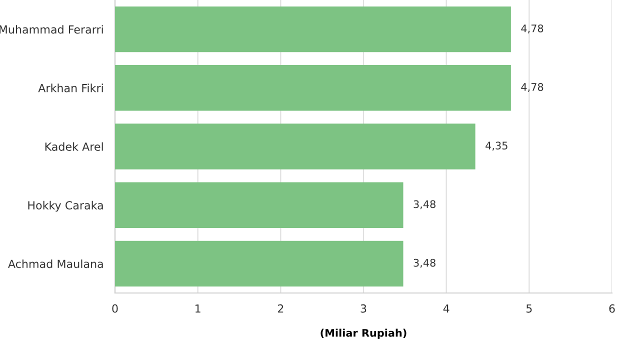 Image resolution: width=620 pixels, height=348 pixels. I want to click on x-axis-title: (Miliar Rupiah), so click(363, 333).